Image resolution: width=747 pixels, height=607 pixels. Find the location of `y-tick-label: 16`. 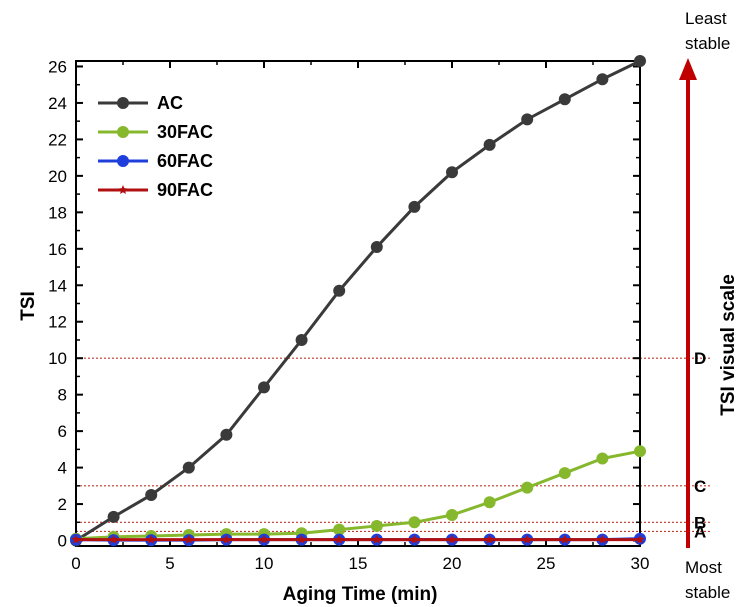

y-tick-label: 16 is located at coordinates (57, 249).